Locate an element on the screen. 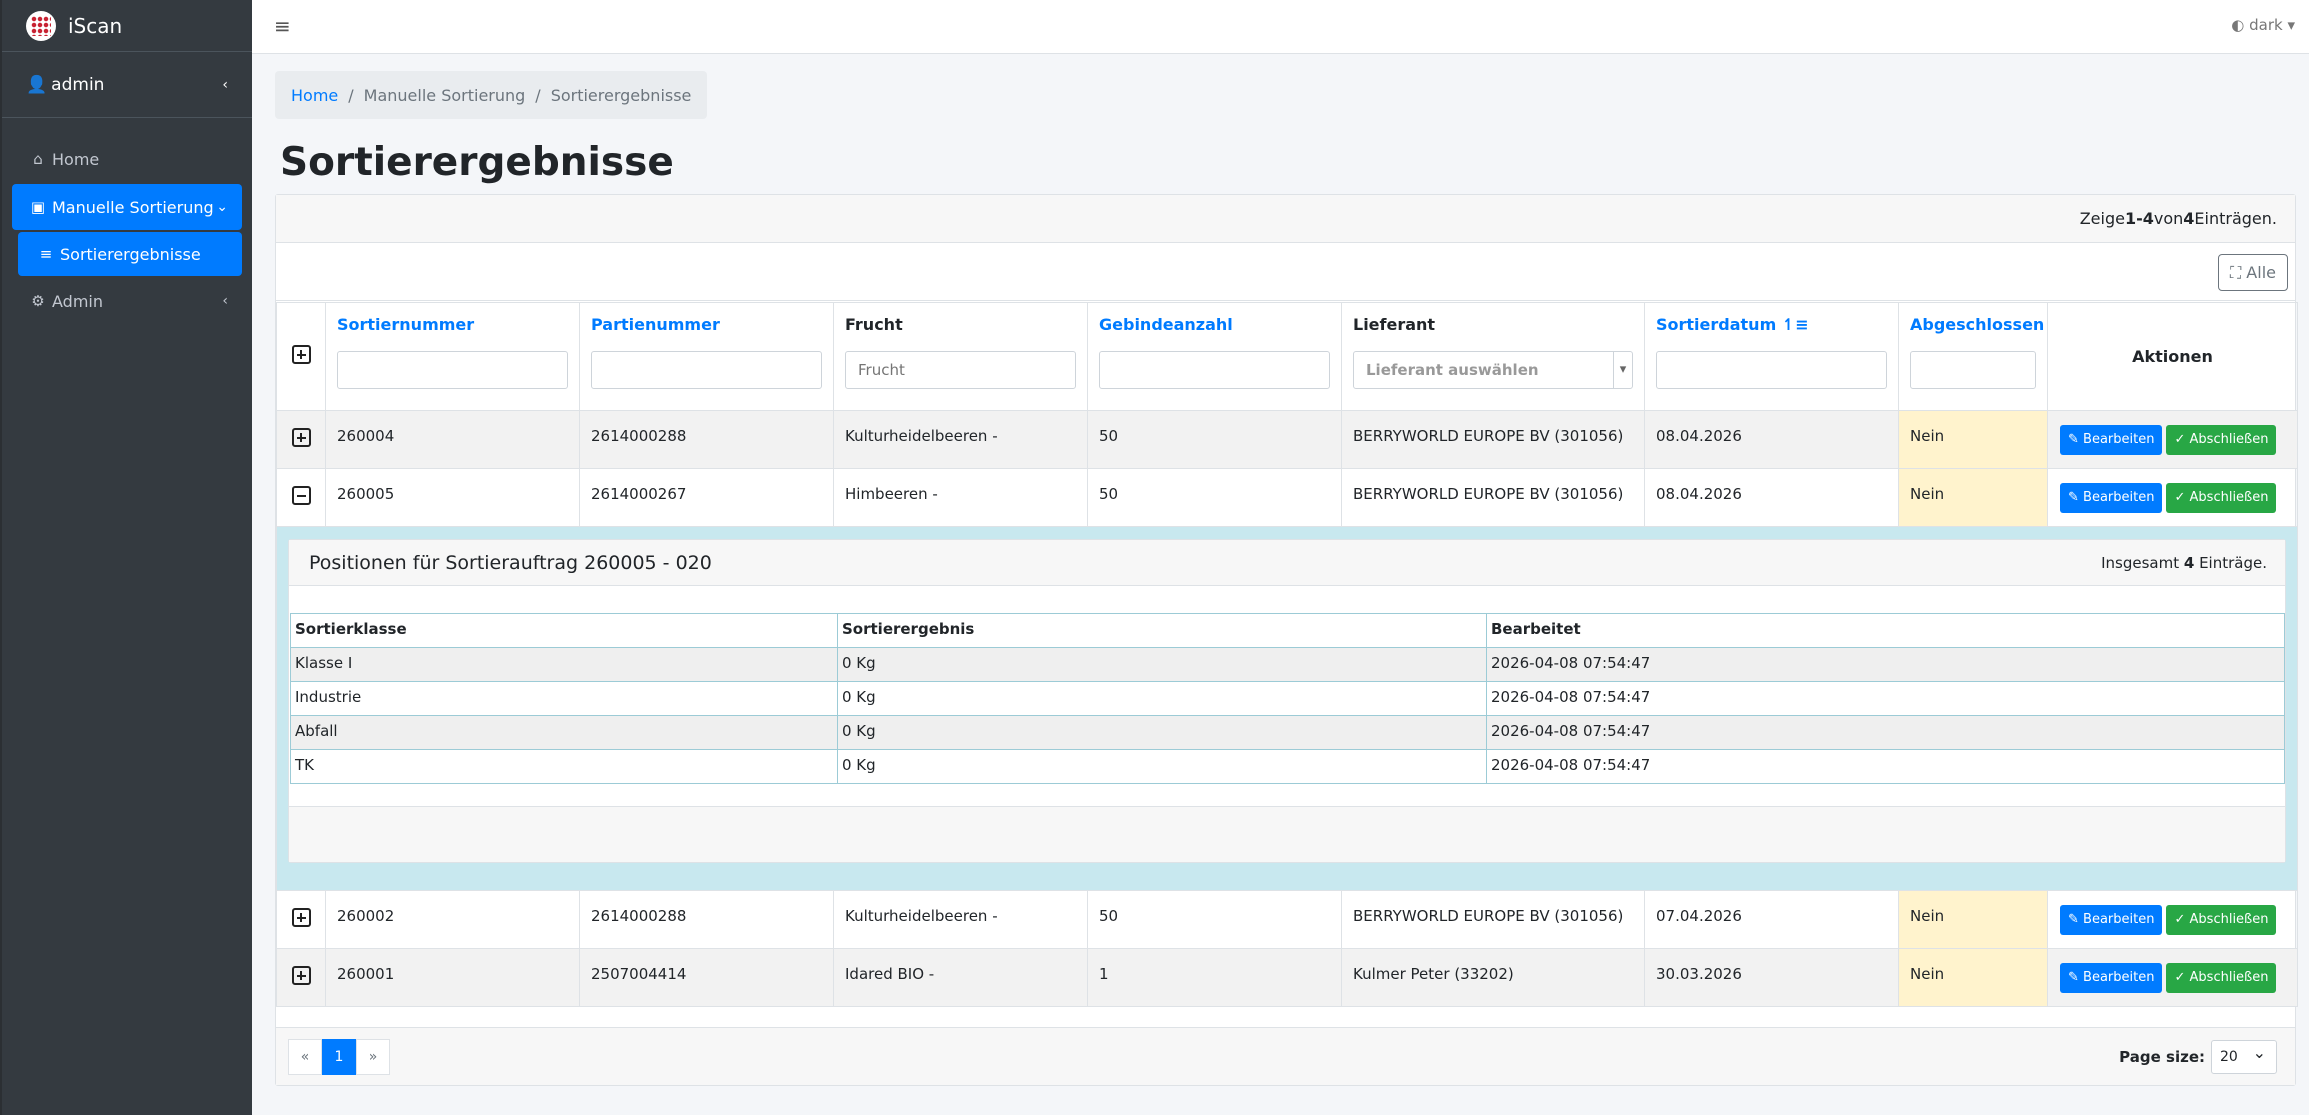 This screenshot has height=1115, width=2309. header-frucht: Frucht is located at coordinates (960, 356).